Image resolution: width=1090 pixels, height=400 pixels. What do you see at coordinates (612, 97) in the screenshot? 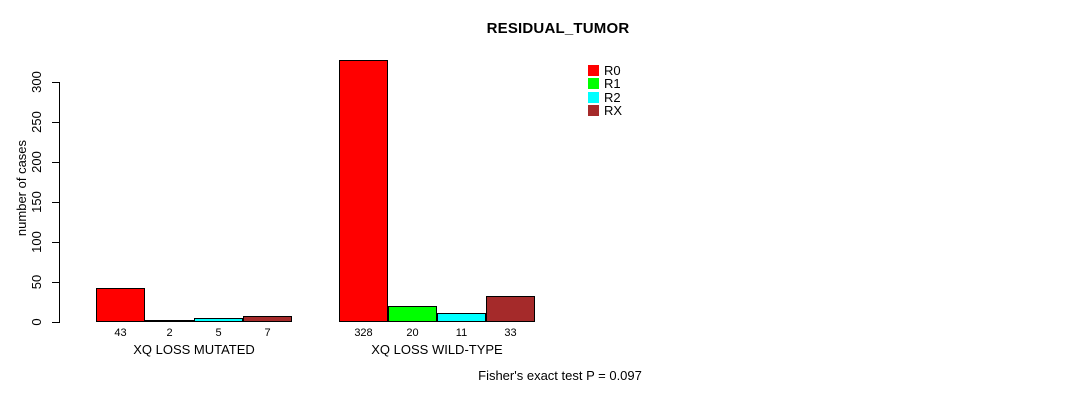
I see `legend-label: R2` at bounding box center [612, 97].